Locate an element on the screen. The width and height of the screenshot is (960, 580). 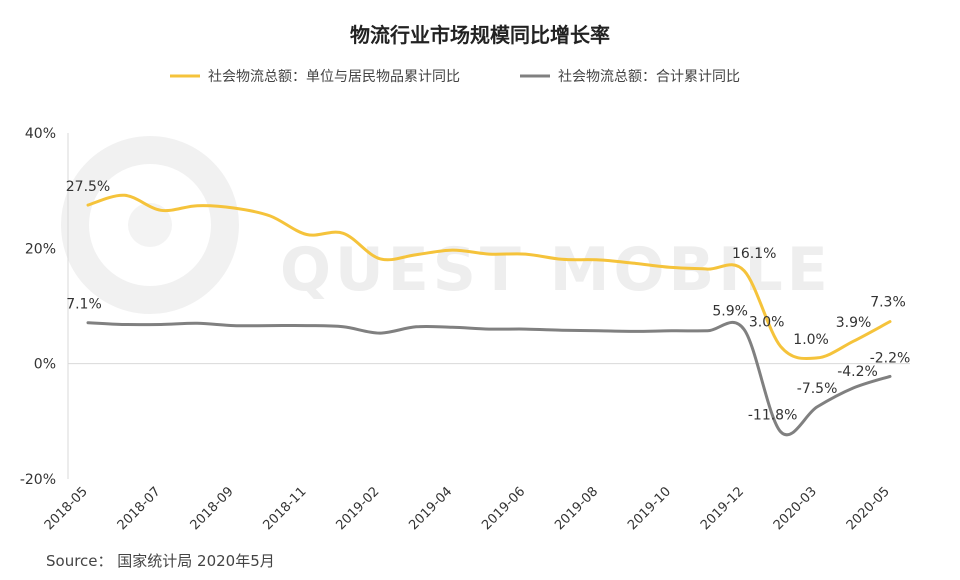
x-tick-label: 2019-06 is located at coordinates (503, 508).